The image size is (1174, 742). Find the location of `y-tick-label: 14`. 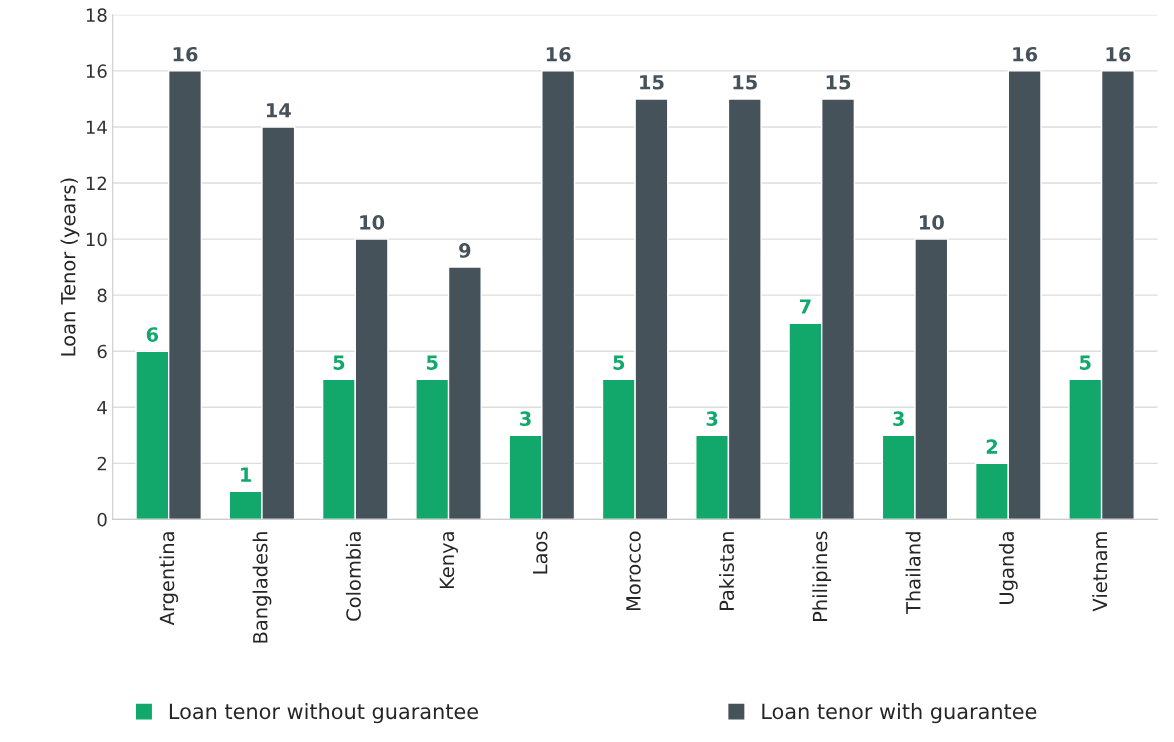

y-tick-label: 14 is located at coordinates (96, 127).